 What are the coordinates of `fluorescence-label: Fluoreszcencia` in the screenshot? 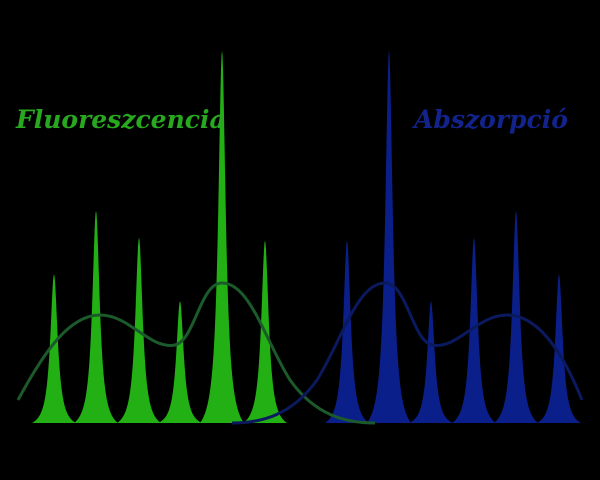 It's located at (120, 119).